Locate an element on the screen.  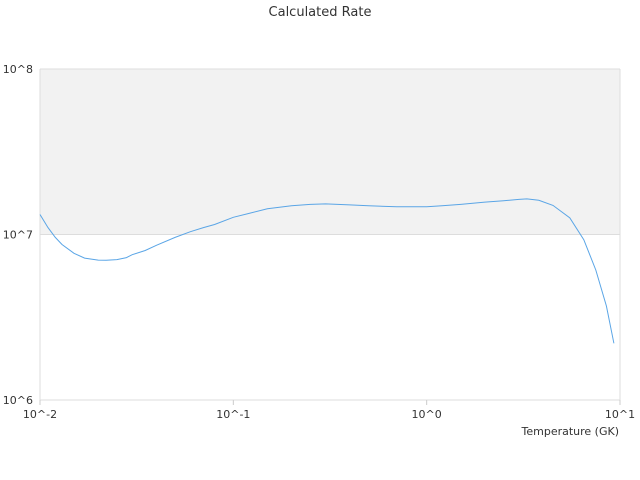
y-tick-label: 10^7 is located at coordinates (18, 235).